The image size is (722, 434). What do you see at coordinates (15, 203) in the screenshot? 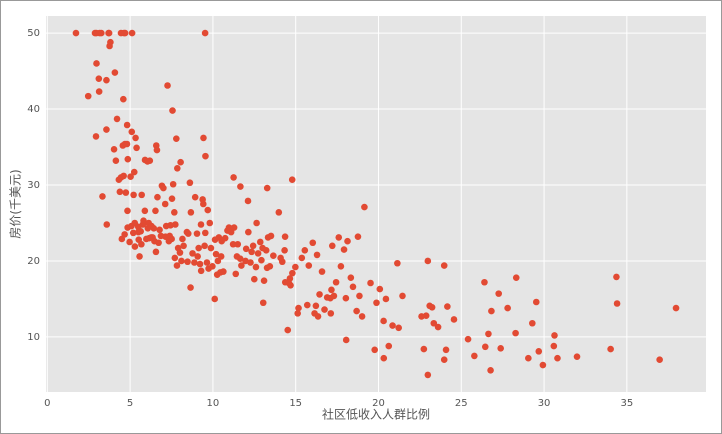
I see `y-axis-label: 房价(千美元)` at bounding box center [15, 203].